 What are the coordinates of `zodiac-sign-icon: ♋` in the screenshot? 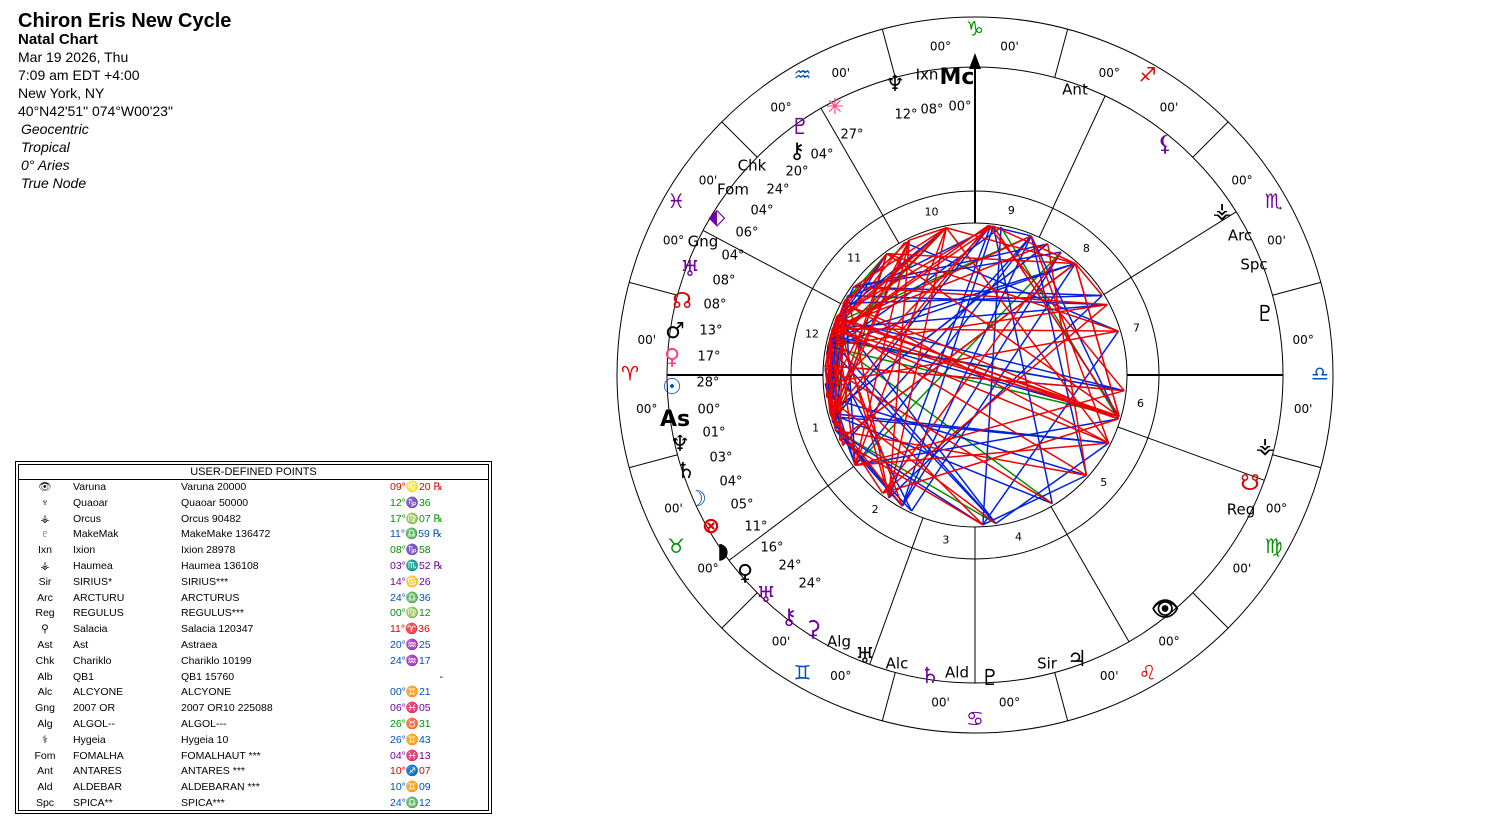 It's located at (975, 719).